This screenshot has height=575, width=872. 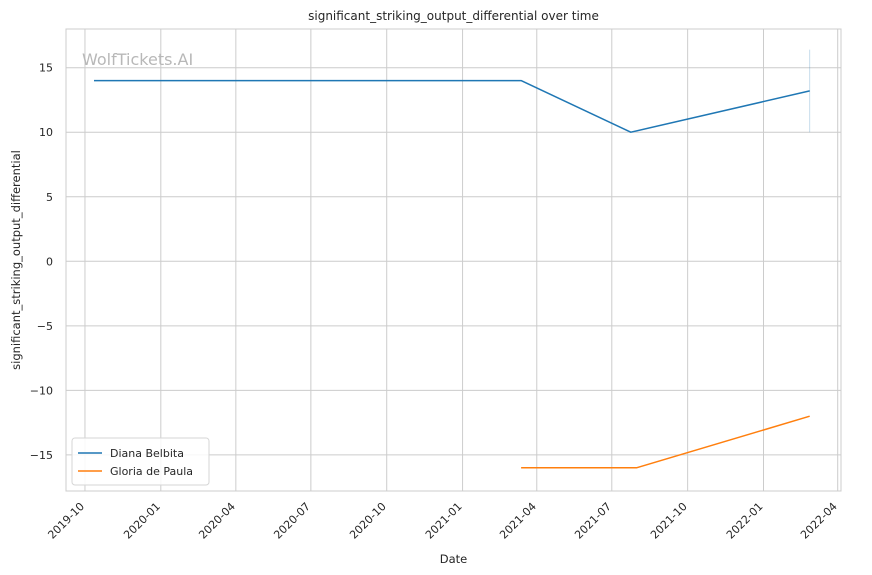 What do you see at coordinates (151, 471) in the screenshot?
I see `legend-label: Gloria de Paula` at bounding box center [151, 471].